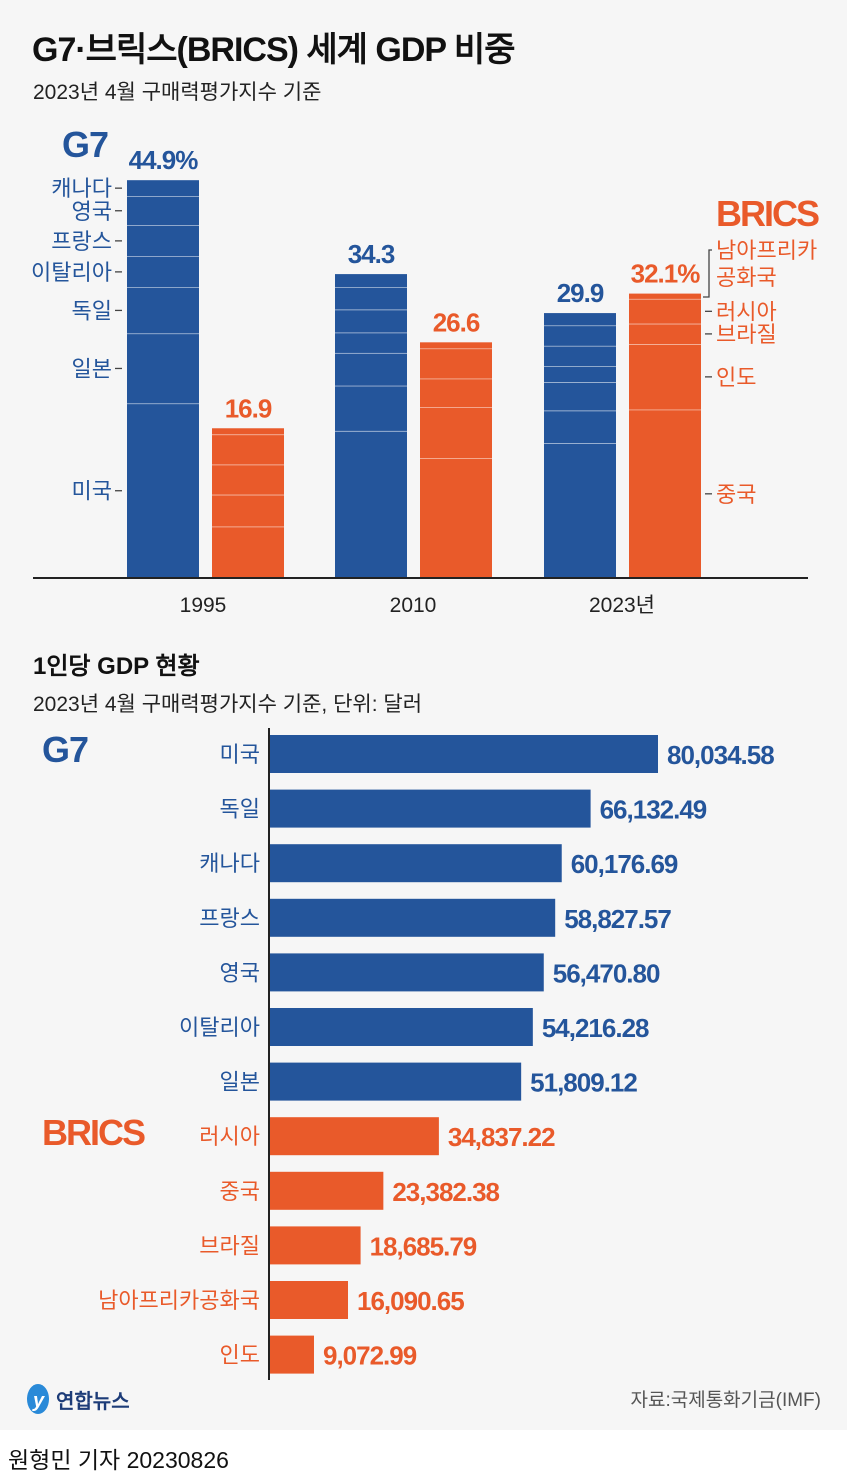 This screenshot has height=1481, width=847. I want to click on segment-label-brics: 공화국, so click(746, 277).